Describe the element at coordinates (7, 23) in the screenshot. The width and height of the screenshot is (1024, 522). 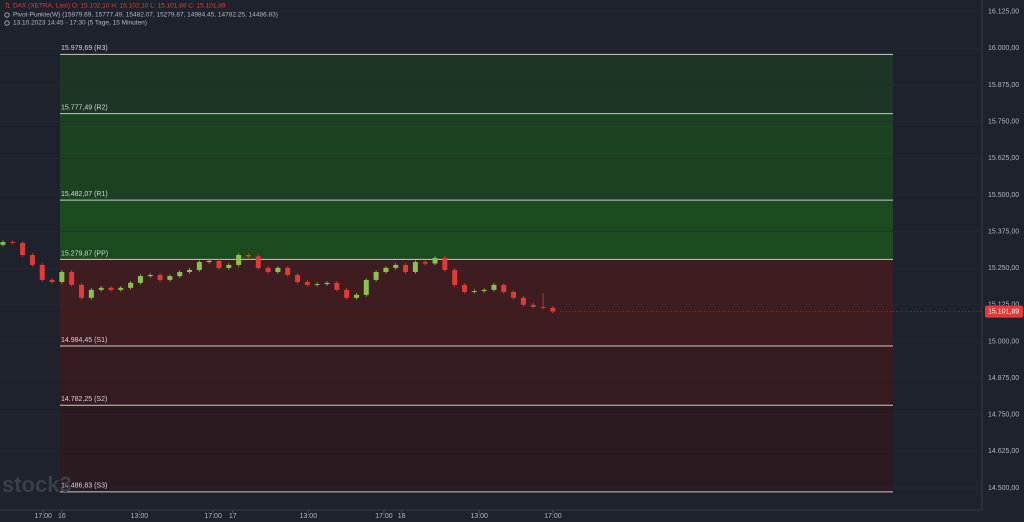
I see `clock-icon` at that location.